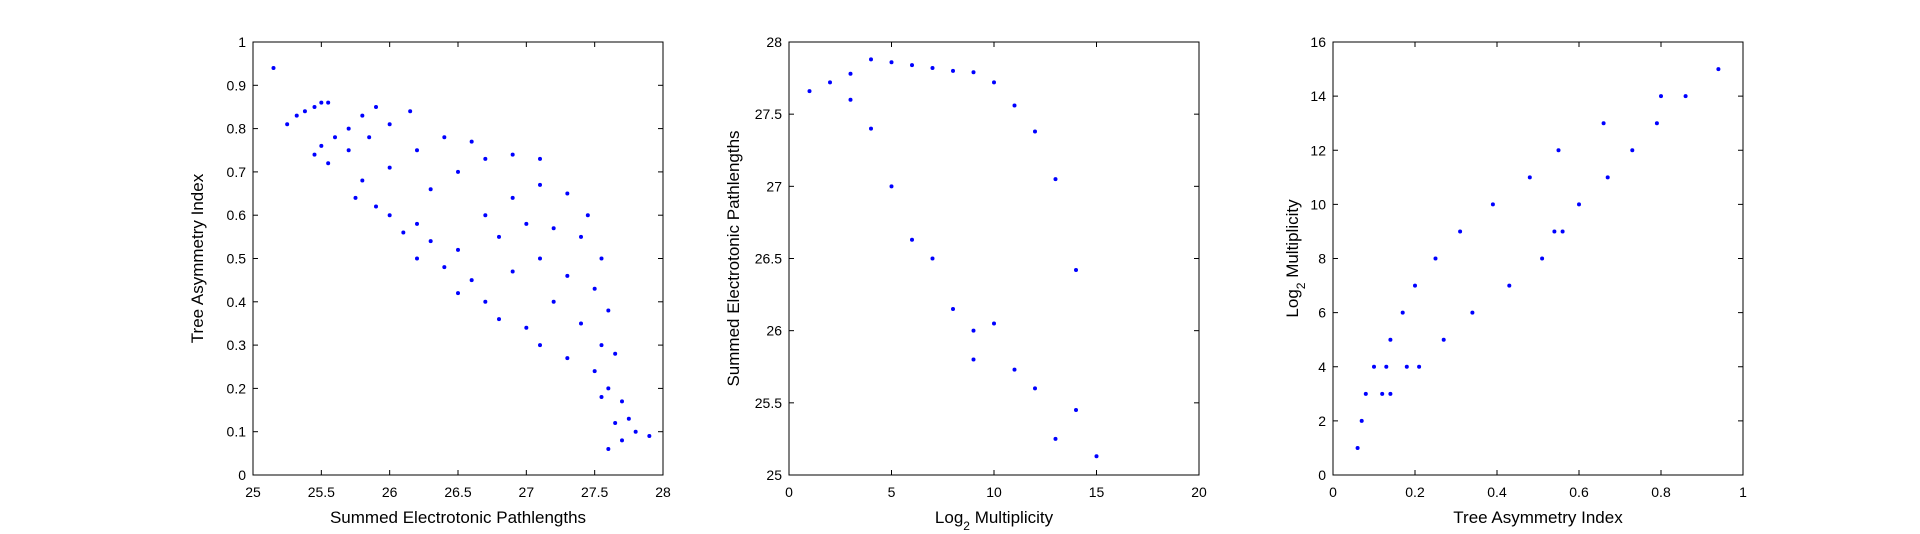  What do you see at coordinates (1322, 259) in the screenshot?
I see `y-tick-label: 8` at bounding box center [1322, 259].